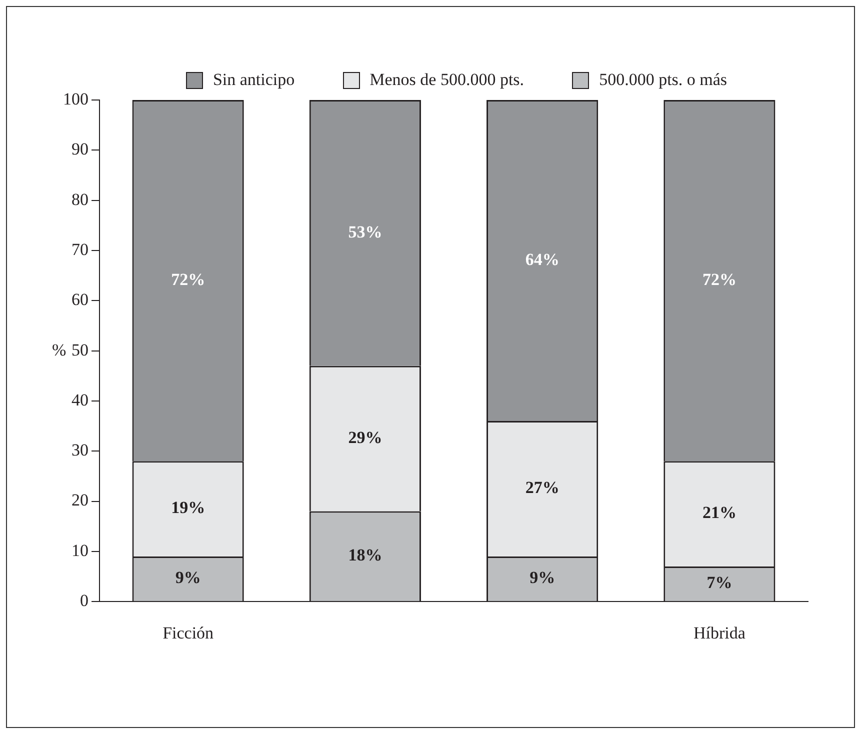  I want to click on y-tick-label: 20, so click(80, 500).